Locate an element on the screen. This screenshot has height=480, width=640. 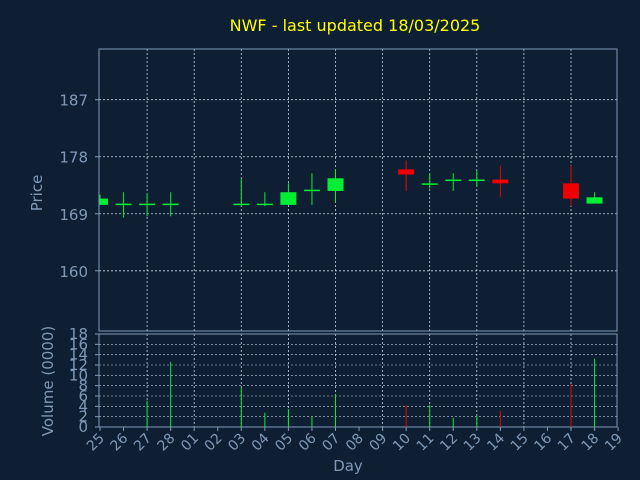
volume-tick-label: 14 is located at coordinates (78, 355).